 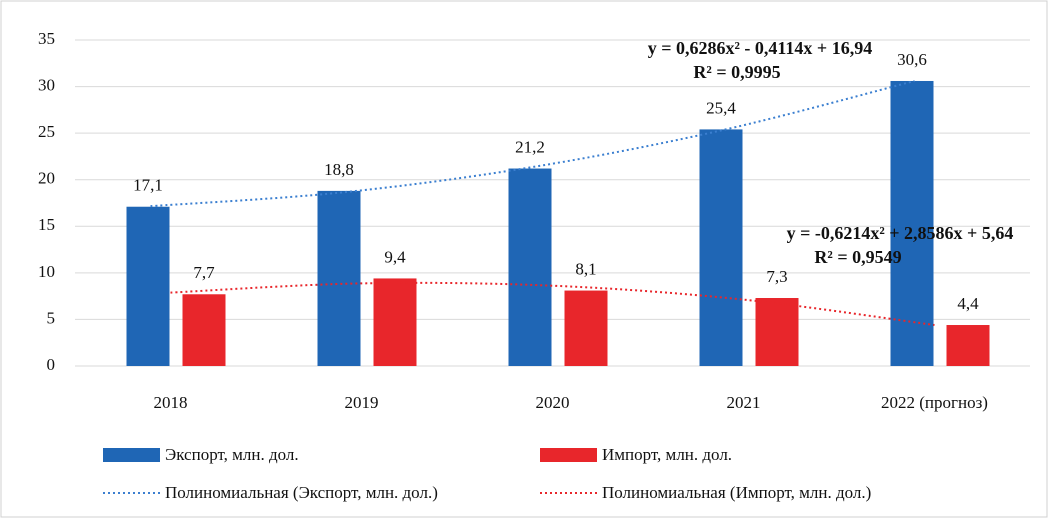 What do you see at coordinates (46, 38) in the screenshot?
I see `y-tick-label: 35` at bounding box center [46, 38].